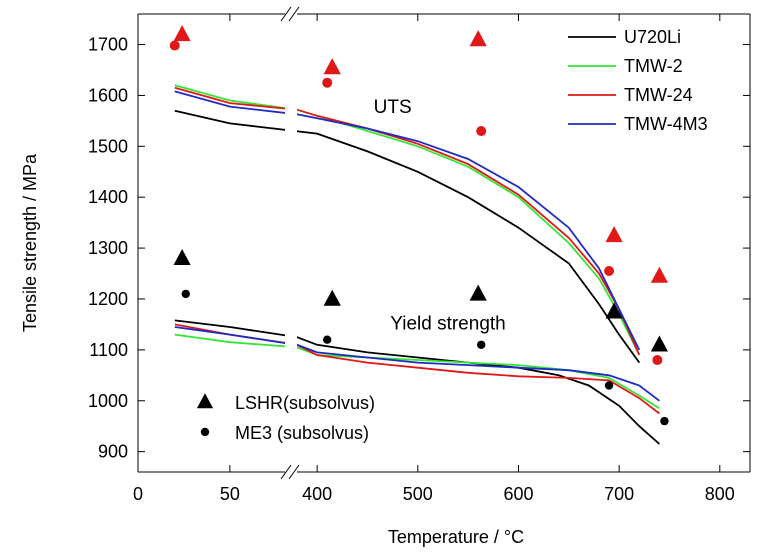 The width and height of the screenshot is (768, 557). What do you see at coordinates (653, 66) in the screenshot?
I see `legend-label-tmw-2: TMW-2` at bounding box center [653, 66].